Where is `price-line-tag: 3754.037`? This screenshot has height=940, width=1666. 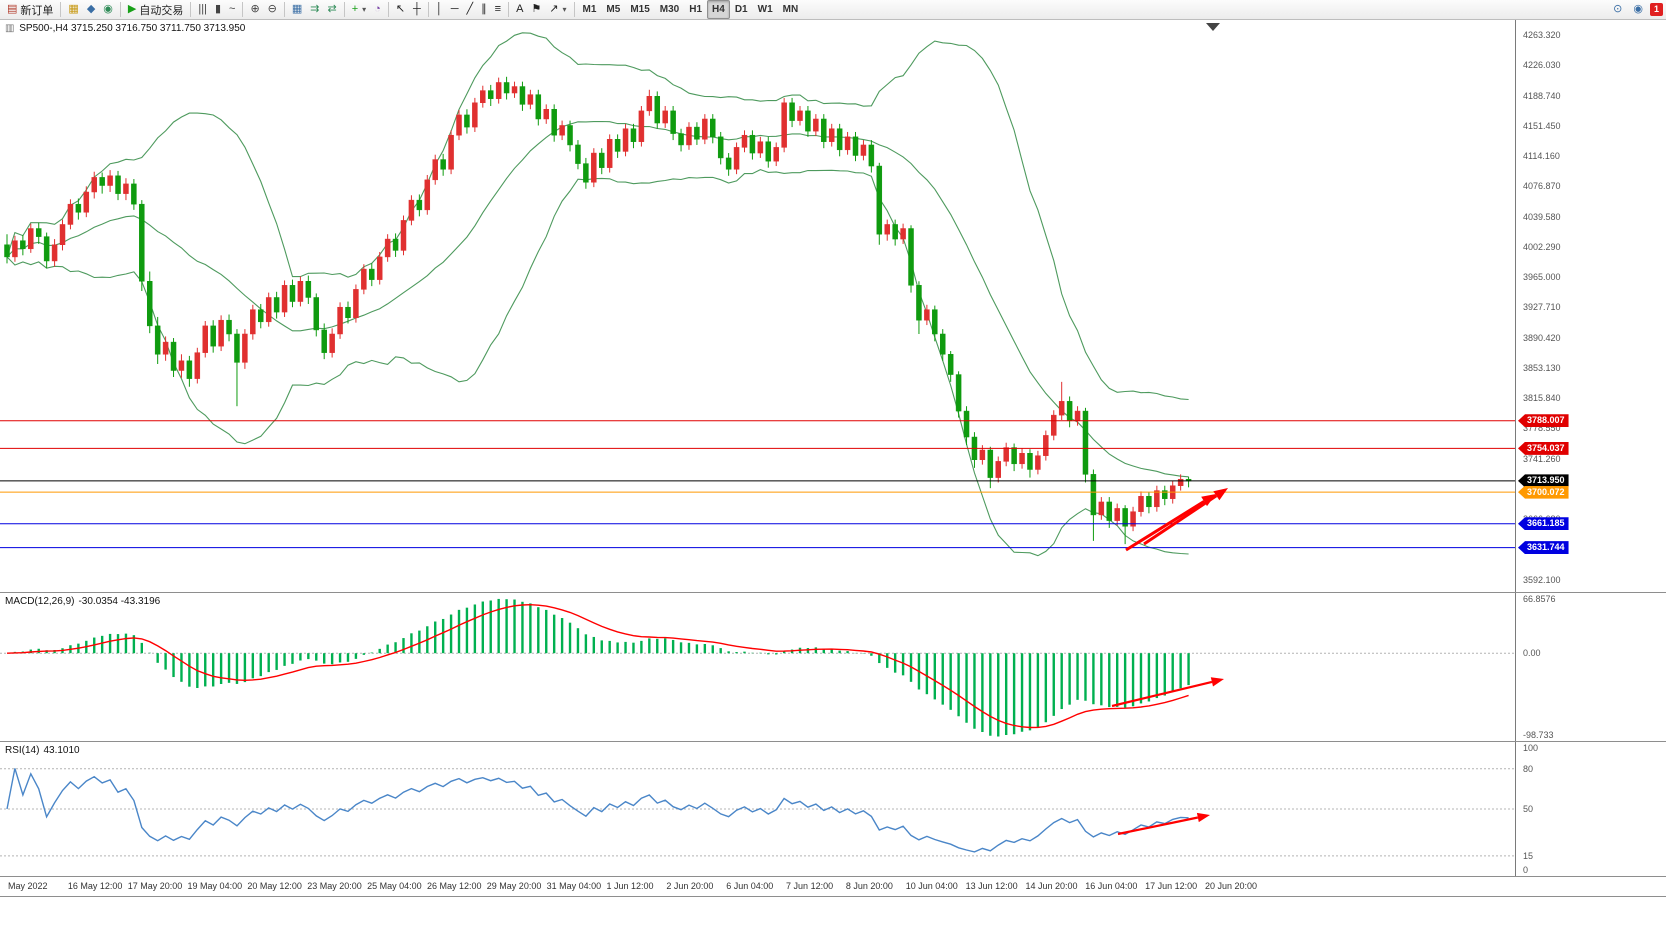 price-line-tag: 3754.037 is located at coordinates (1543, 448).